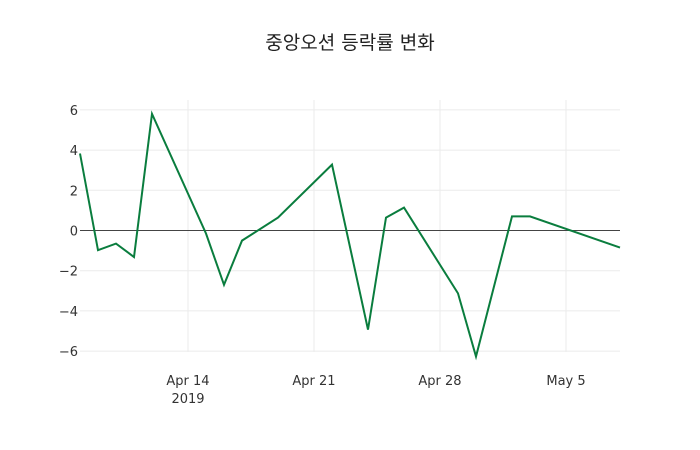 The width and height of the screenshot is (700, 450). I want to click on y-tick-label: −6, so click(68, 352).